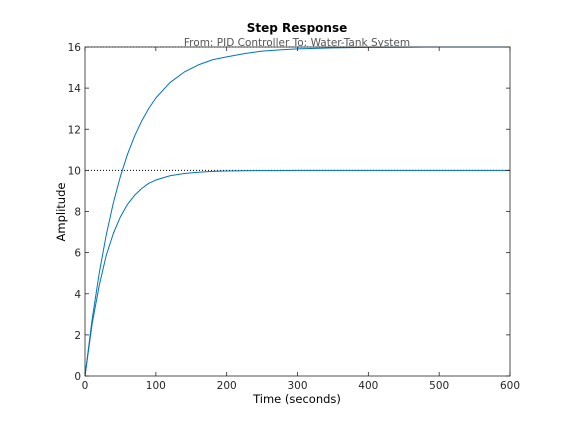 This screenshot has height=423, width=564. Describe the element at coordinates (227, 386) in the screenshot. I see `x-tick-label: 200` at that location.